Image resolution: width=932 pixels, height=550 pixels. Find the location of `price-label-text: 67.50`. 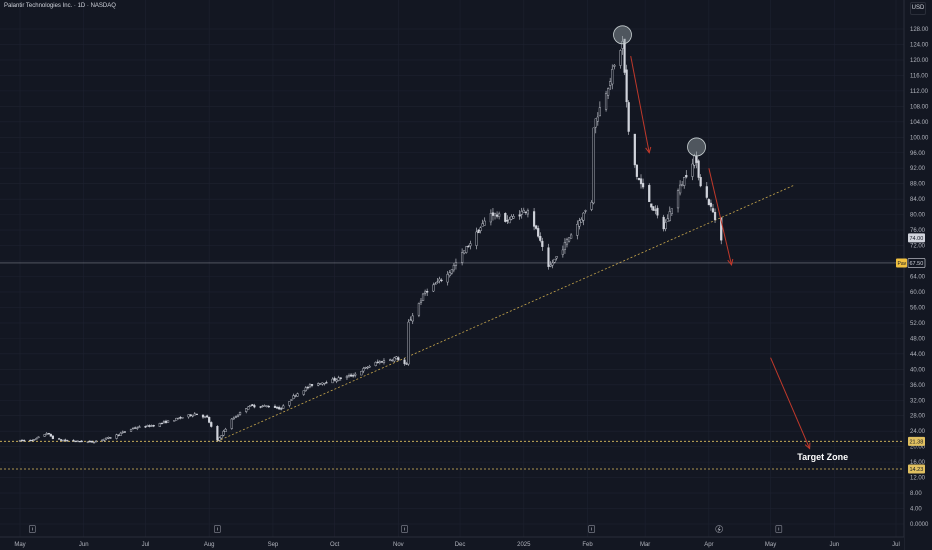

price-label-text: 67.50 is located at coordinates (917, 264).